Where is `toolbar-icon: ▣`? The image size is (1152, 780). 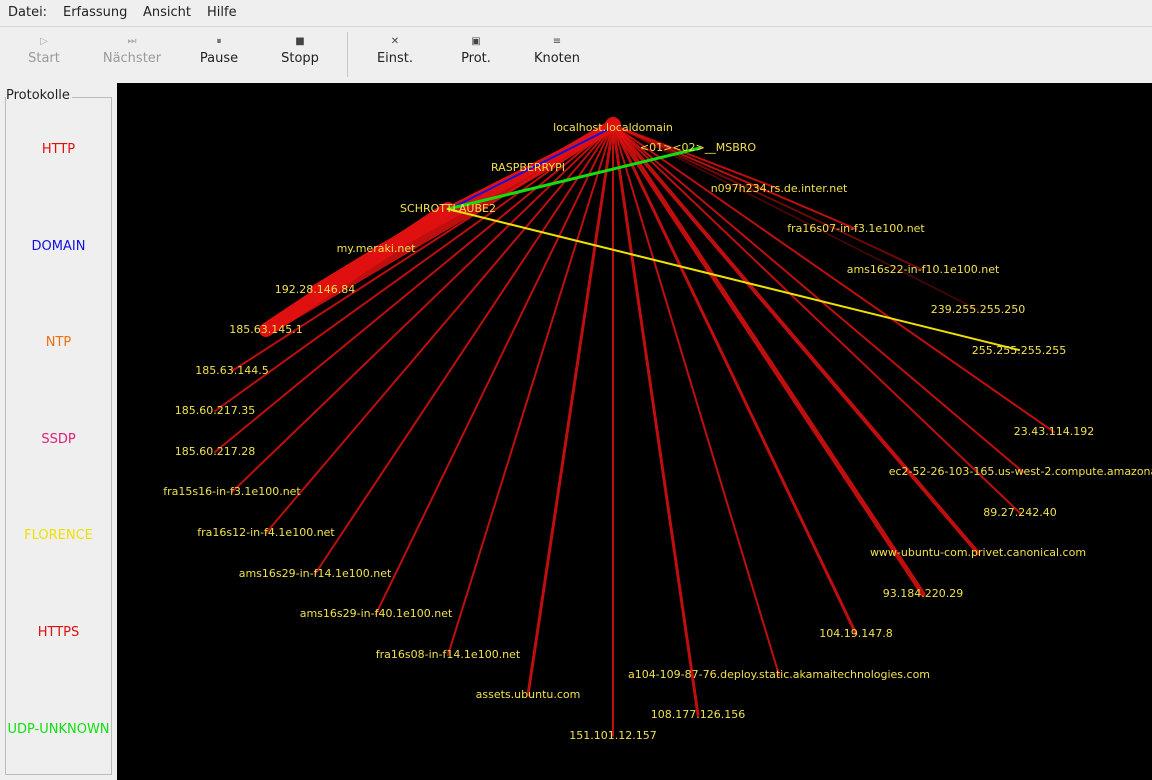 toolbar-icon: ▣ is located at coordinates (476, 41).